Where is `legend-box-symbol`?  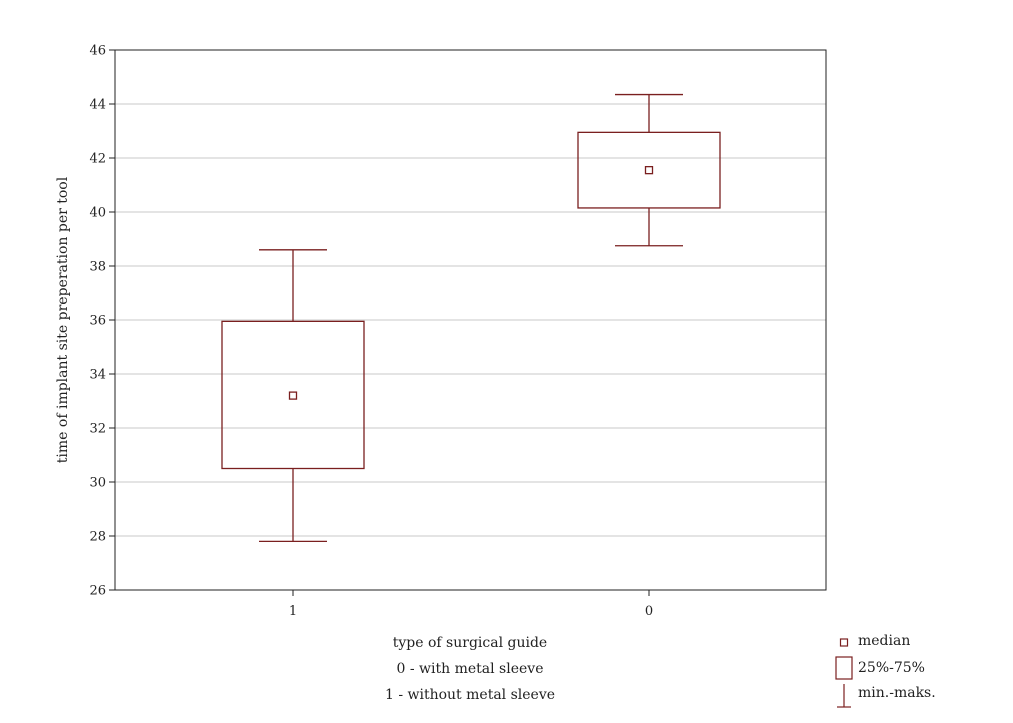
legend-box-symbol is located at coordinates (844, 668).